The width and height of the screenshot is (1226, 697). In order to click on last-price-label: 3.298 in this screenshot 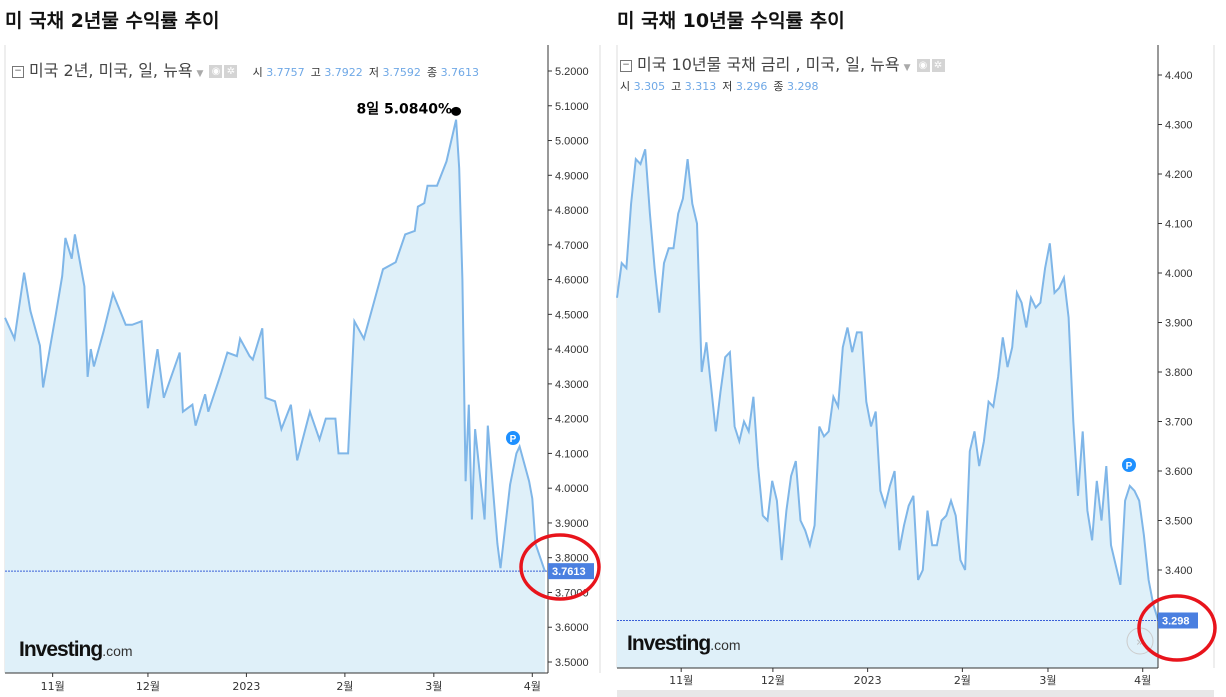, I will do `click(1176, 621)`.